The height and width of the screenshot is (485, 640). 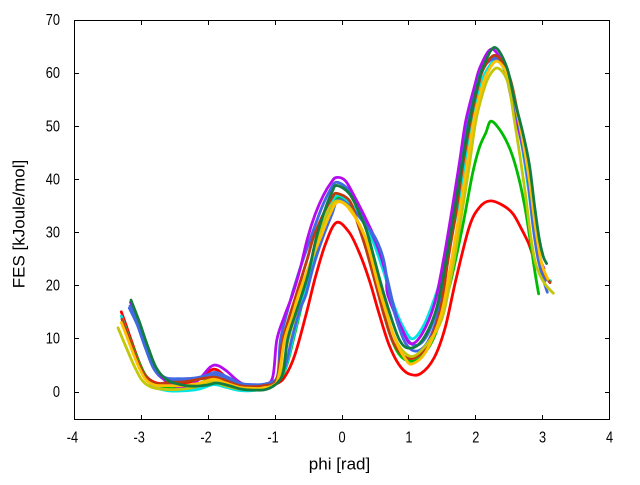 What do you see at coordinates (53, 127) in the screenshot?
I see `svg-text: 50` at bounding box center [53, 127].